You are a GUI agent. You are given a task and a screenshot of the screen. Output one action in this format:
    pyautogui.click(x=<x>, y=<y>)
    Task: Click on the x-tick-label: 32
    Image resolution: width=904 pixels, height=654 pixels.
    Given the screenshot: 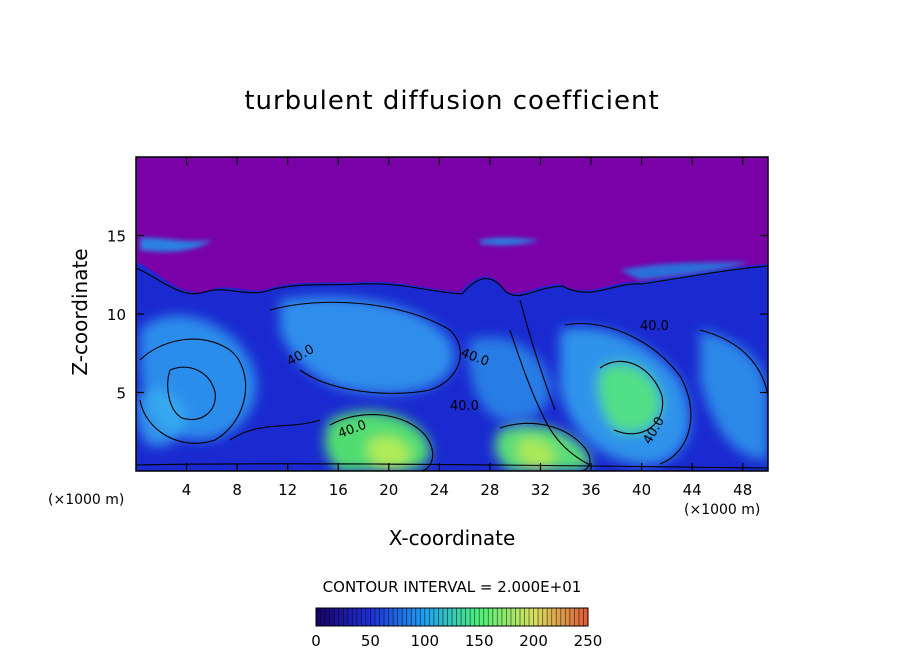 What is the action you would take?
    pyautogui.click(x=540, y=490)
    